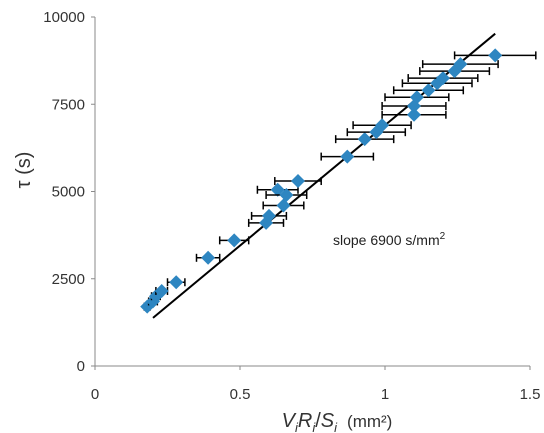 This screenshot has height=433, width=544. What do you see at coordinates (68, 192) in the screenshot?
I see `y-tick-label: 5000` at bounding box center [68, 192].